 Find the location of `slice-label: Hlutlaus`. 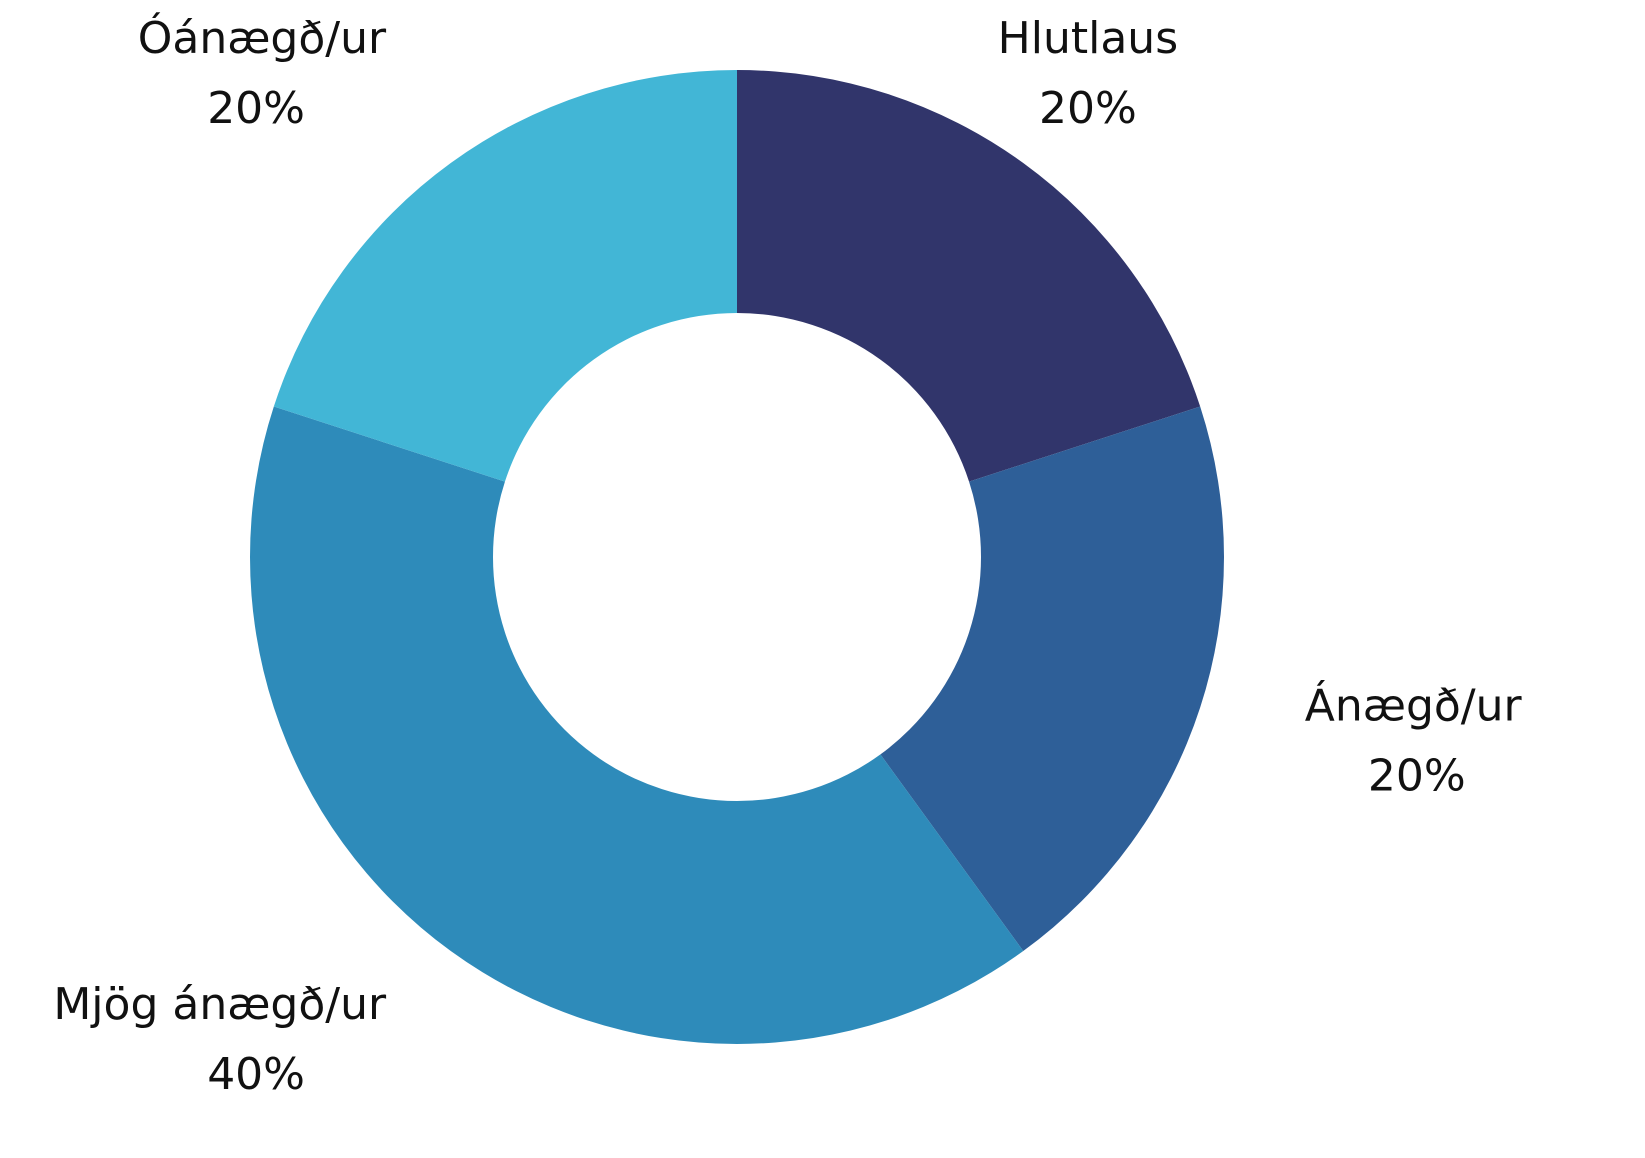

slice-label: Hlutlaus is located at coordinates (1088, 38).